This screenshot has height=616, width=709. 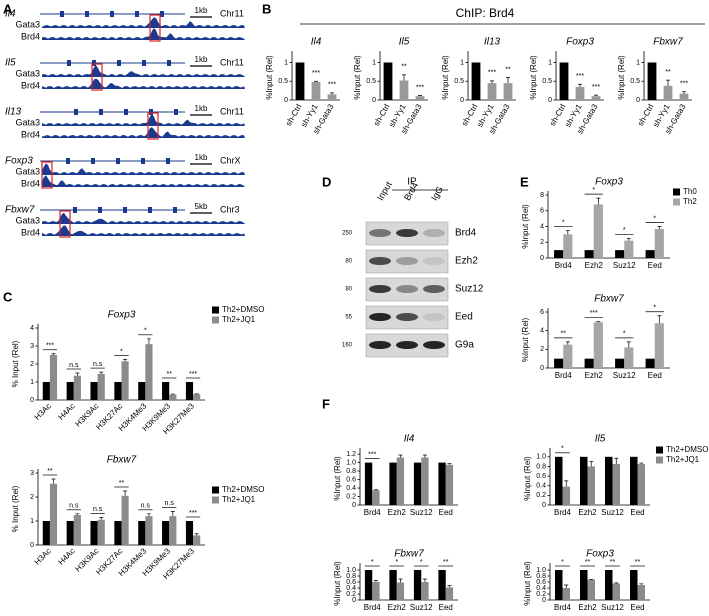 What do you see at coordinates (98, 509) in the screenshot?
I see `sig-label: n.s` at bounding box center [98, 509].